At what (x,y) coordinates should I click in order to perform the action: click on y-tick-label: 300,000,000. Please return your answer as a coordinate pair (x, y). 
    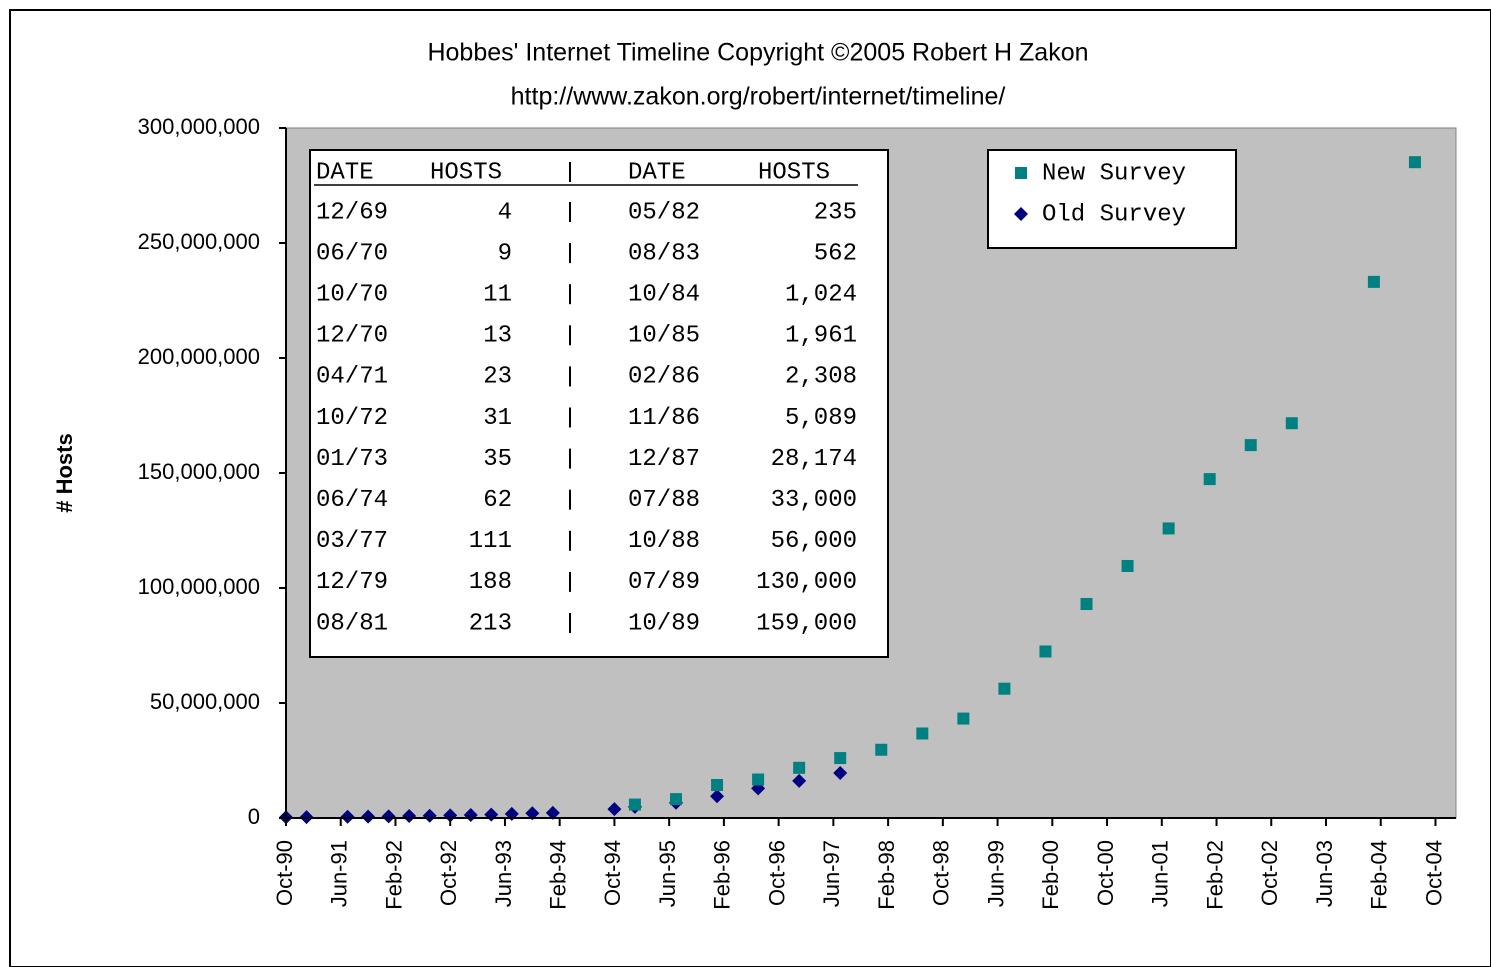
    Looking at the image, I should click on (199, 126).